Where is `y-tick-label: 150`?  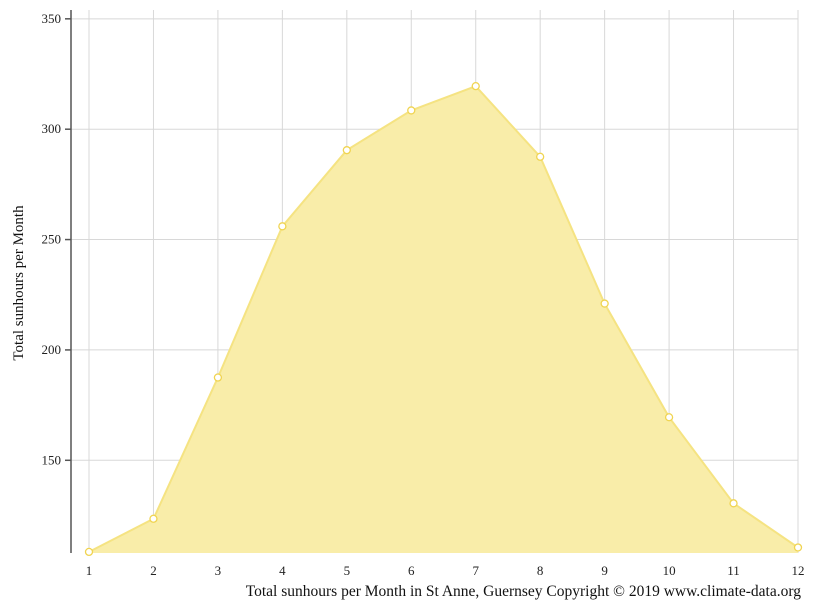
y-tick-label: 150 is located at coordinates (52, 459).